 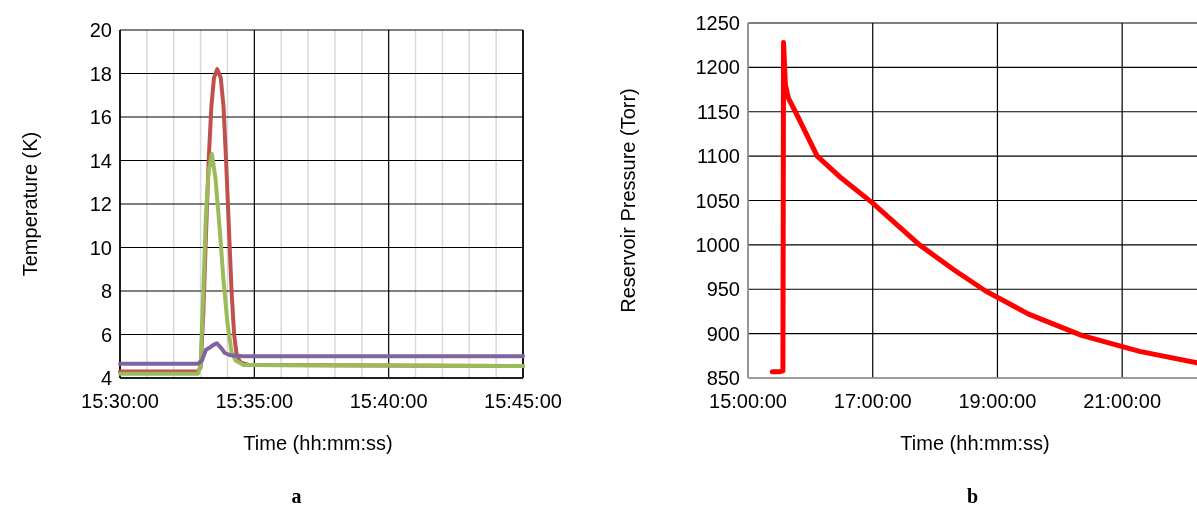 I want to click on x-tick-label: 15:40:00, so click(x=388, y=401).